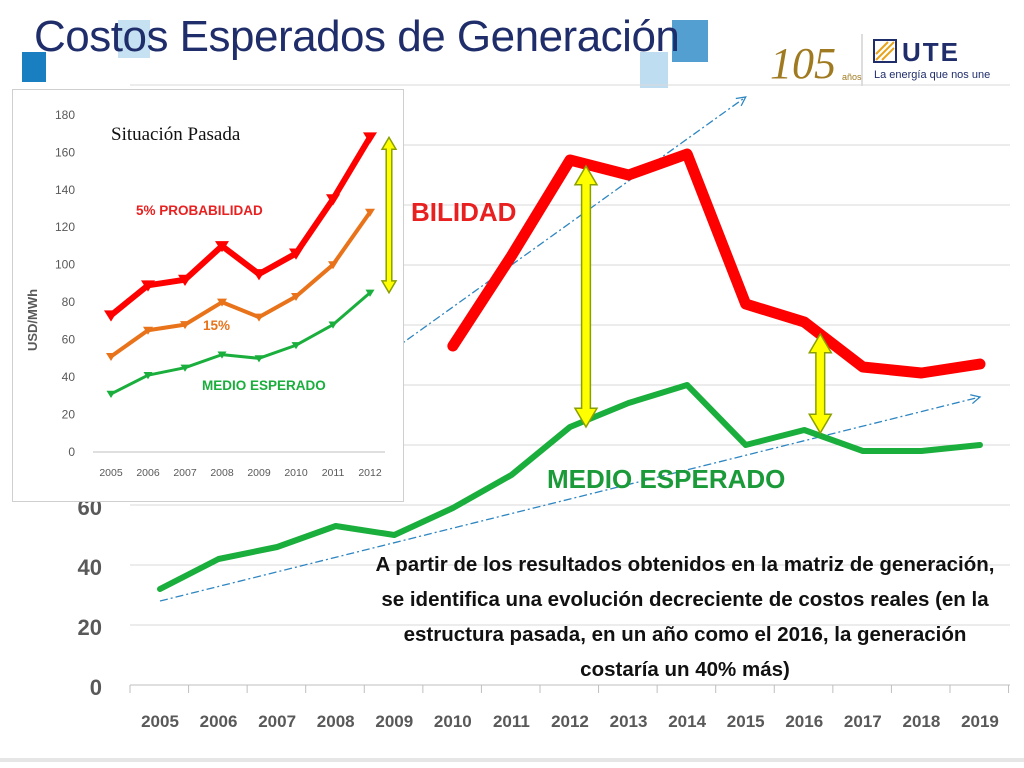  I want to click on main-x-tick-label: 2005, so click(160, 721).